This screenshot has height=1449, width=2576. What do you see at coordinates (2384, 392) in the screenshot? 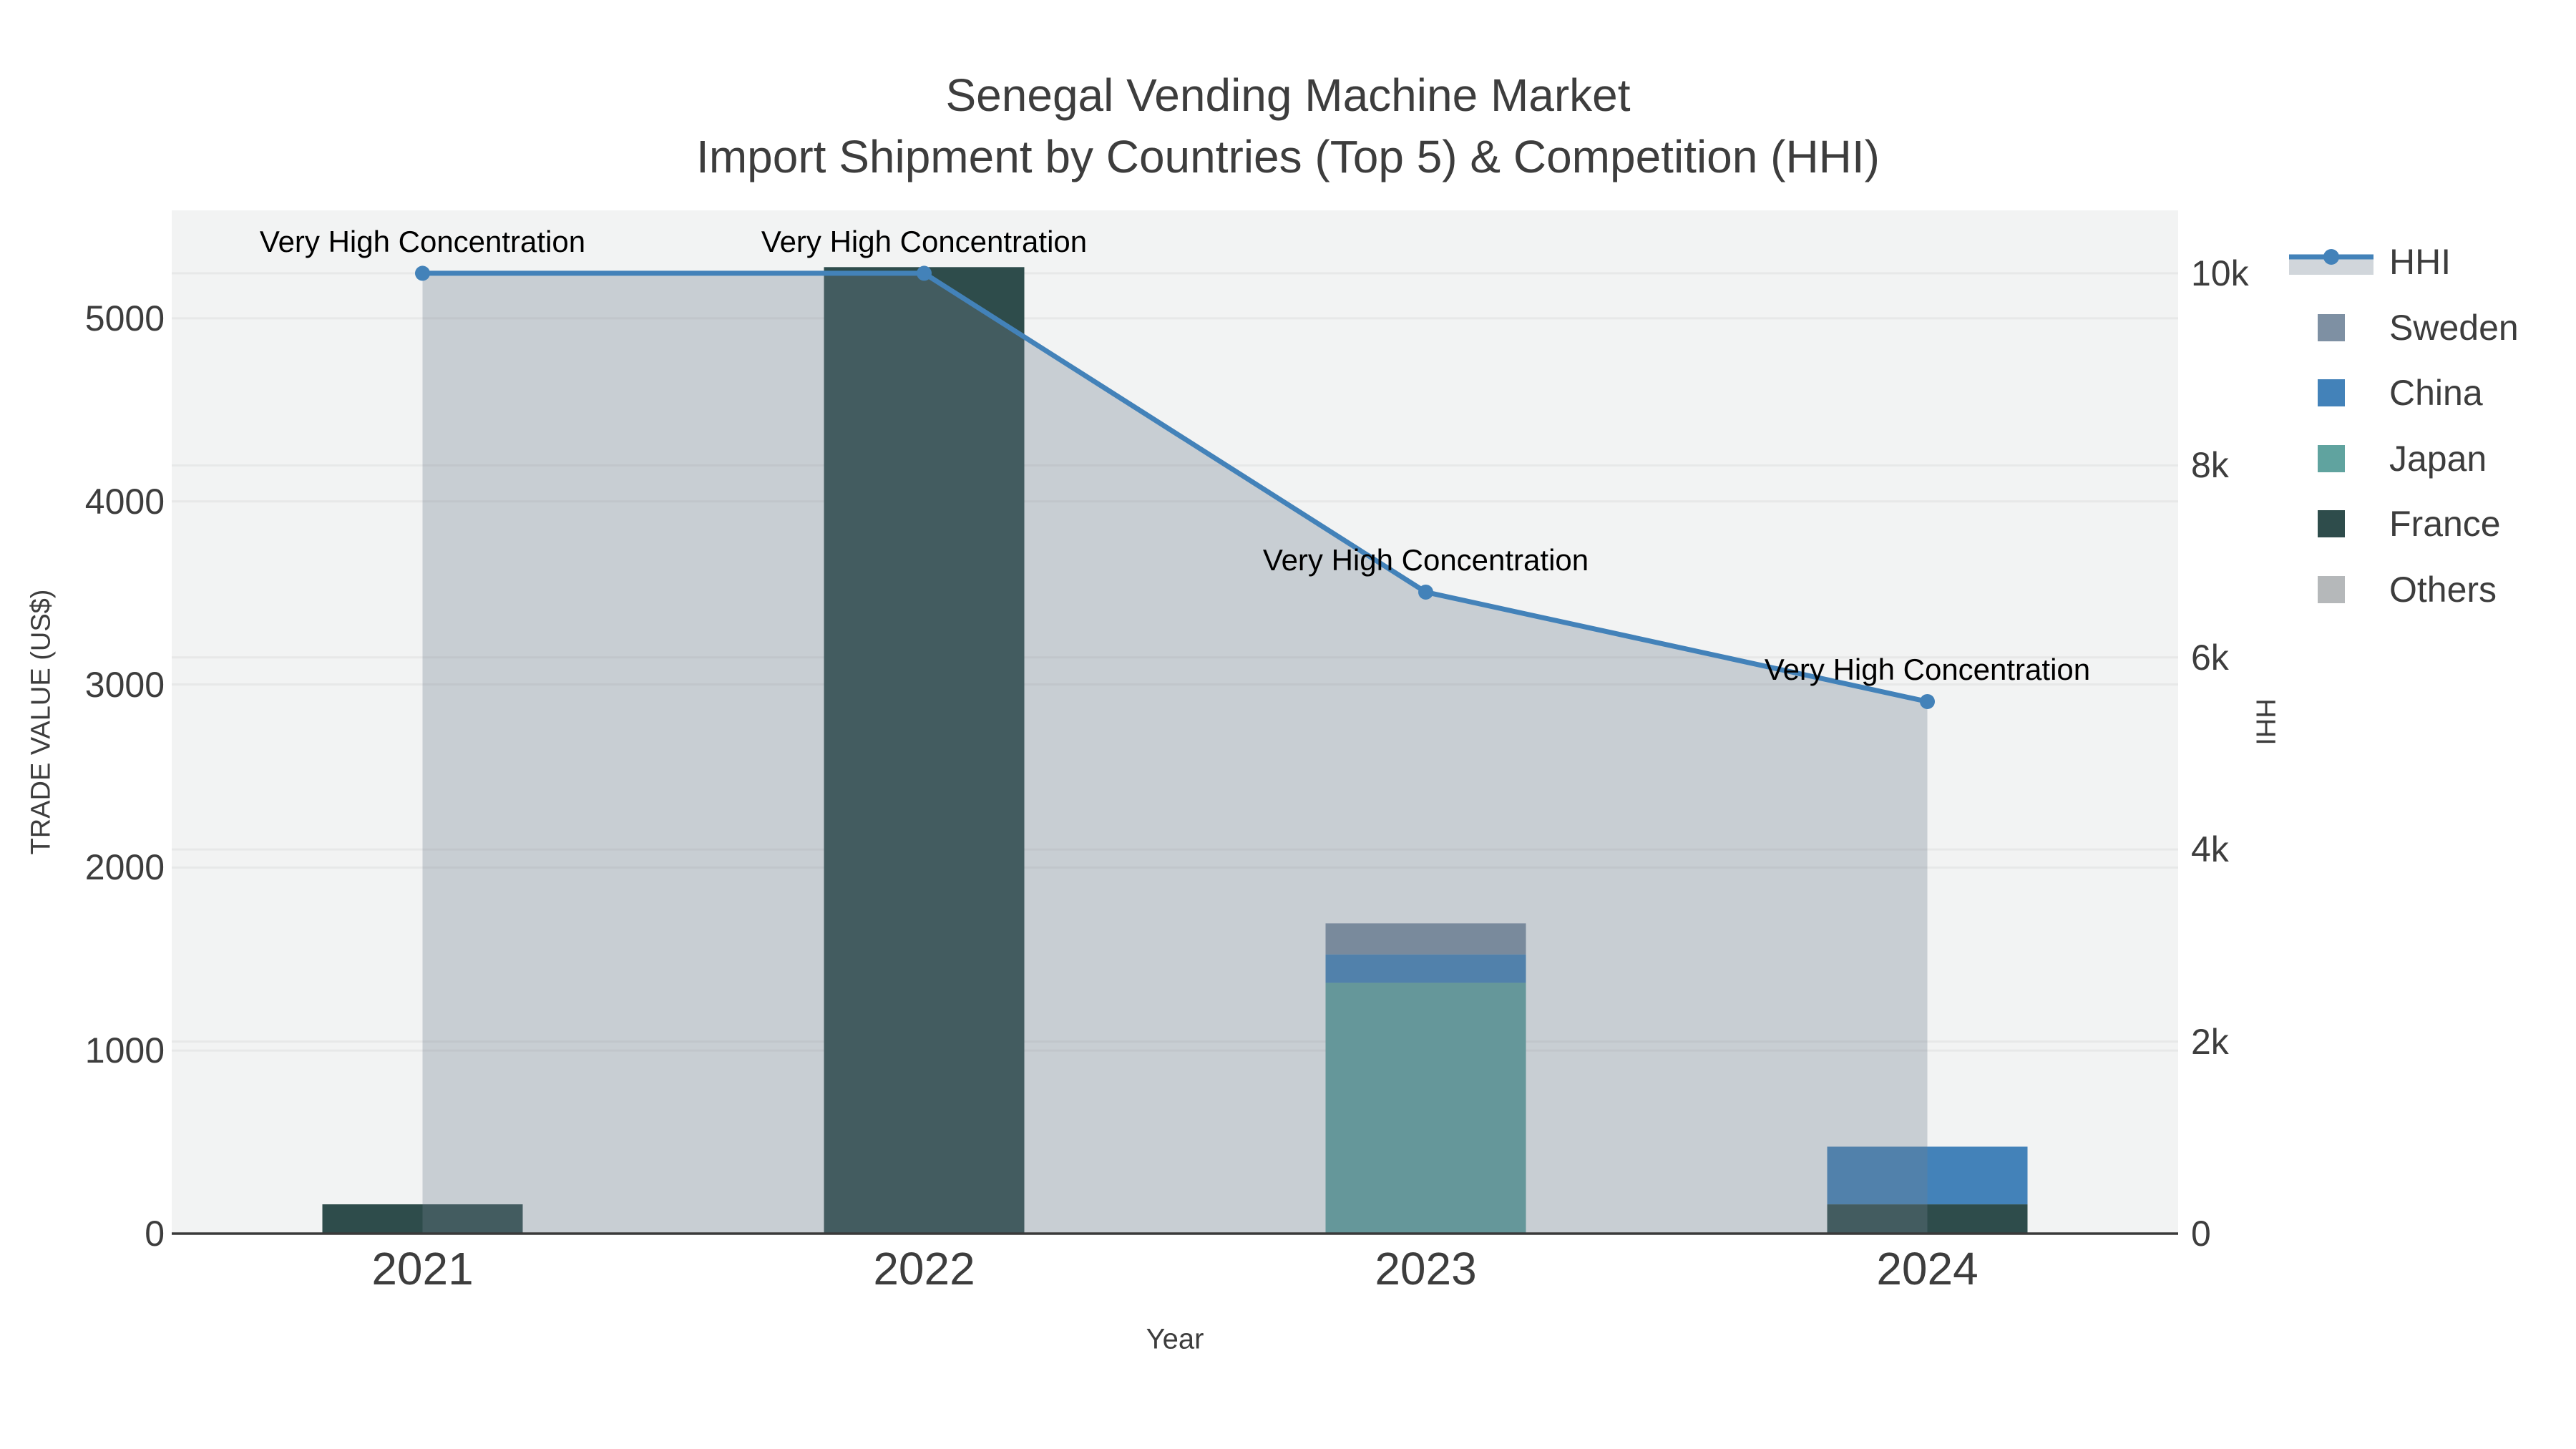
I see `legend-item-china: China` at bounding box center [2384, 392].